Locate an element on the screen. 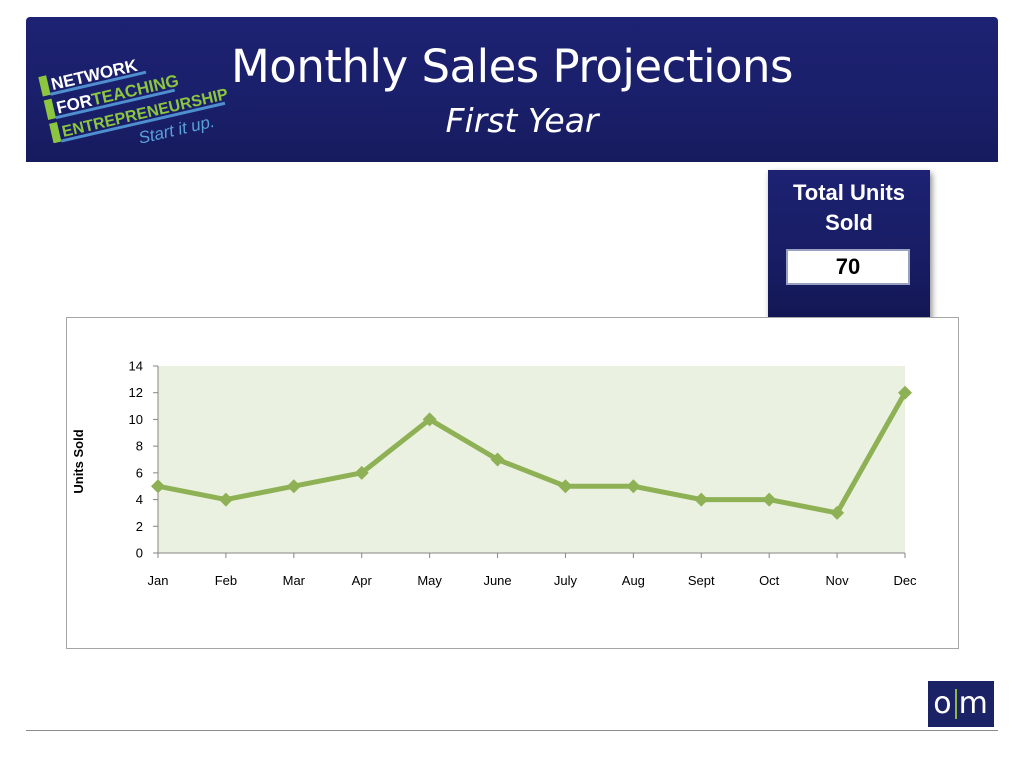  x-tick-label: Jan is located at coordinates (158, 580).